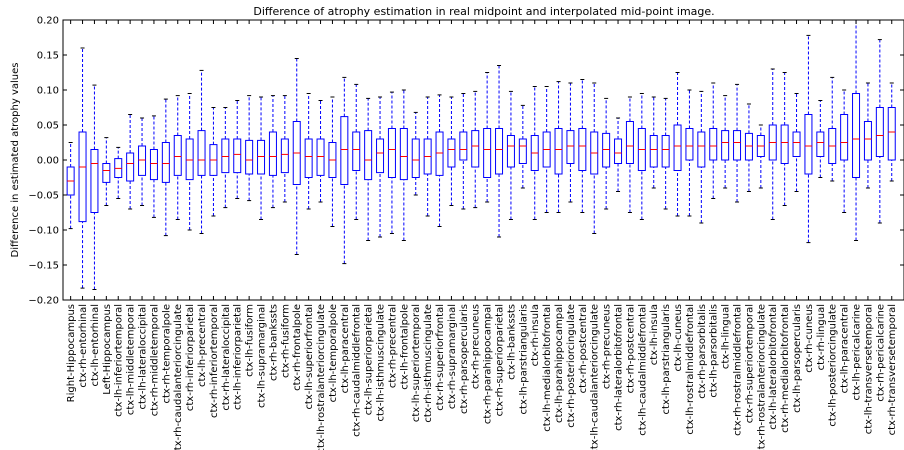  I want to click on y-tick-label: 0.00, so click(48, 161).